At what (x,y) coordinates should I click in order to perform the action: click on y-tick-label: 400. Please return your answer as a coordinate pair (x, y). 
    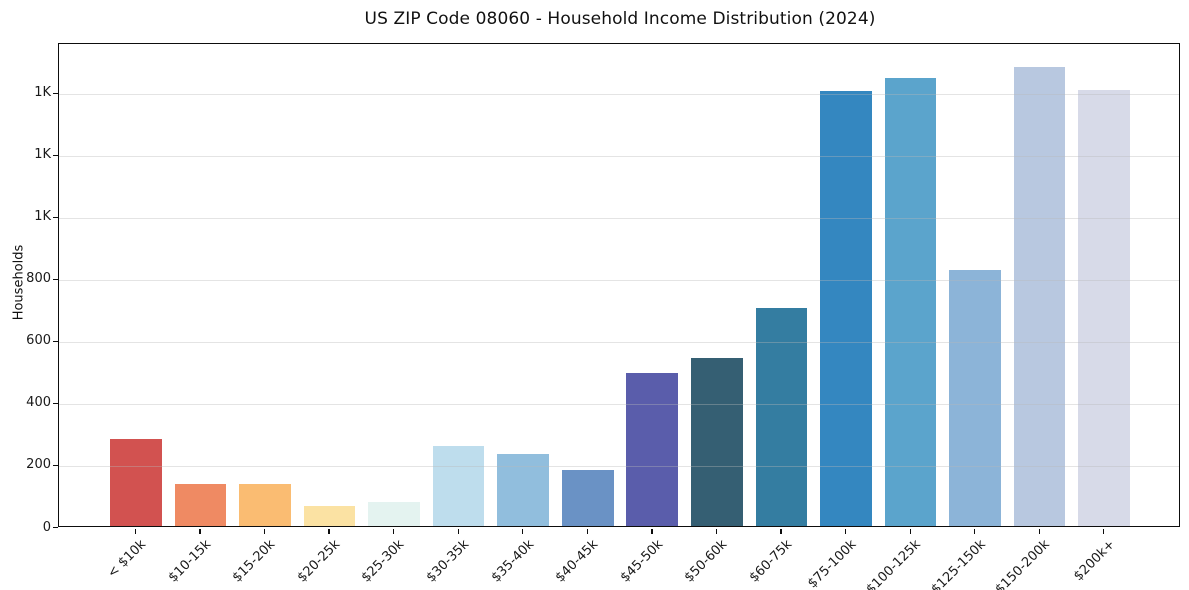
    Looking at the image, I should click on (38, 403).